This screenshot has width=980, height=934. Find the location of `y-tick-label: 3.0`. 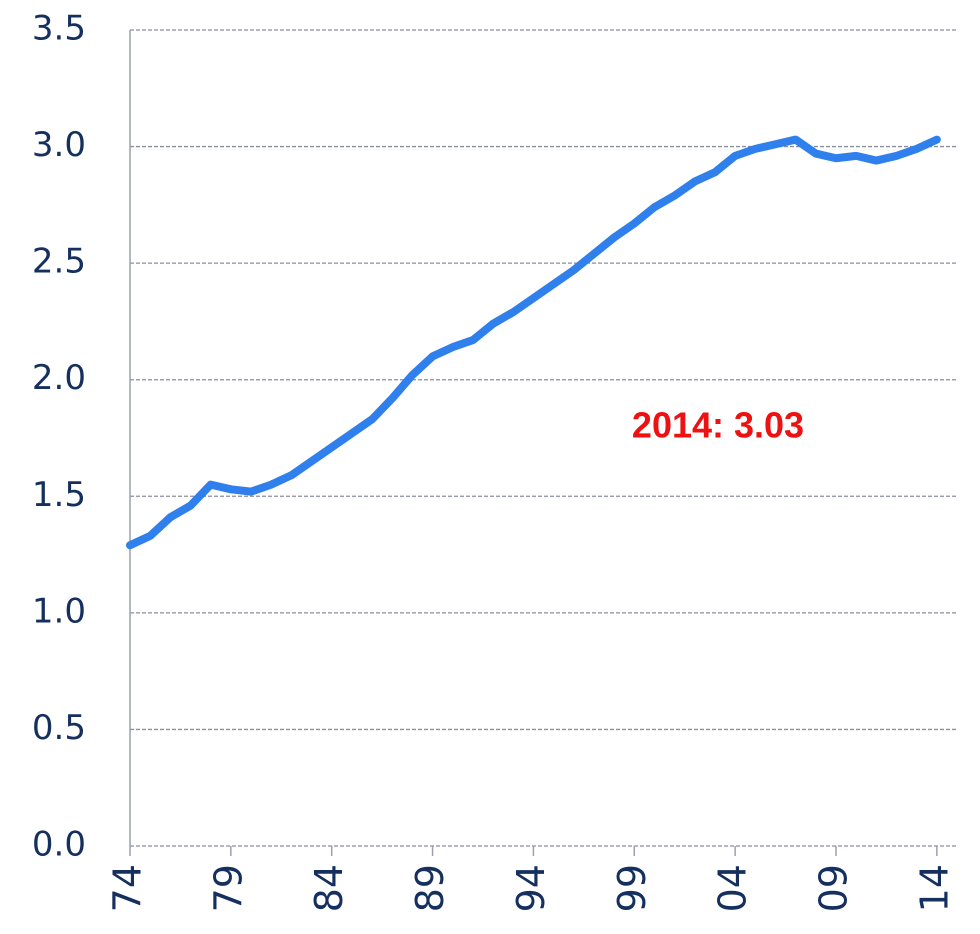

y-tick-label: 3.0 is located at coordinates (59, 145).